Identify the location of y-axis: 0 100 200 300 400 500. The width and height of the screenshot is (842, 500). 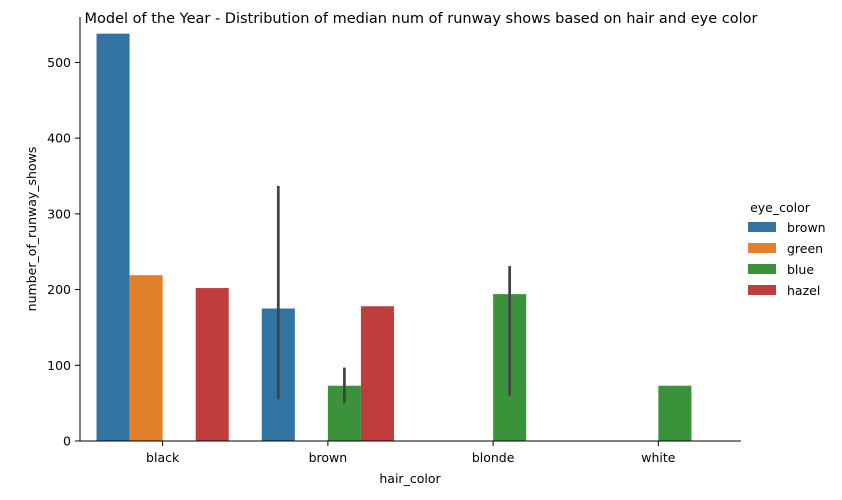
(63, 252).